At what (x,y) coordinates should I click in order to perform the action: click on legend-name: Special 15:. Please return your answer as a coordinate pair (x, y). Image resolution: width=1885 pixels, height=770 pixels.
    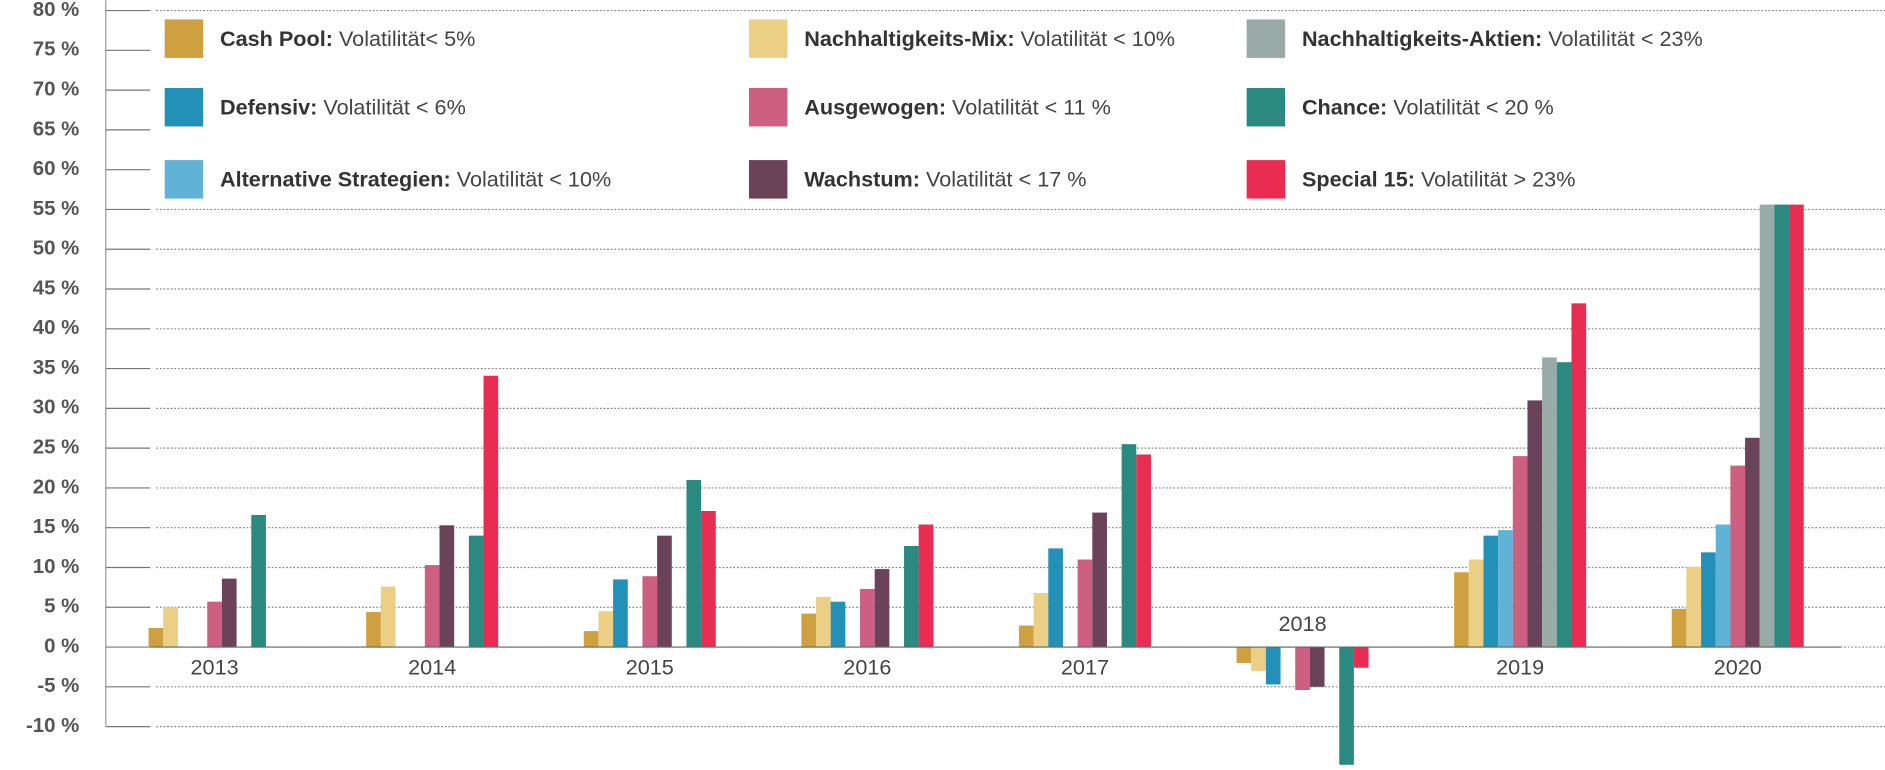
    Looking at the image, I should click on (1358, 178).